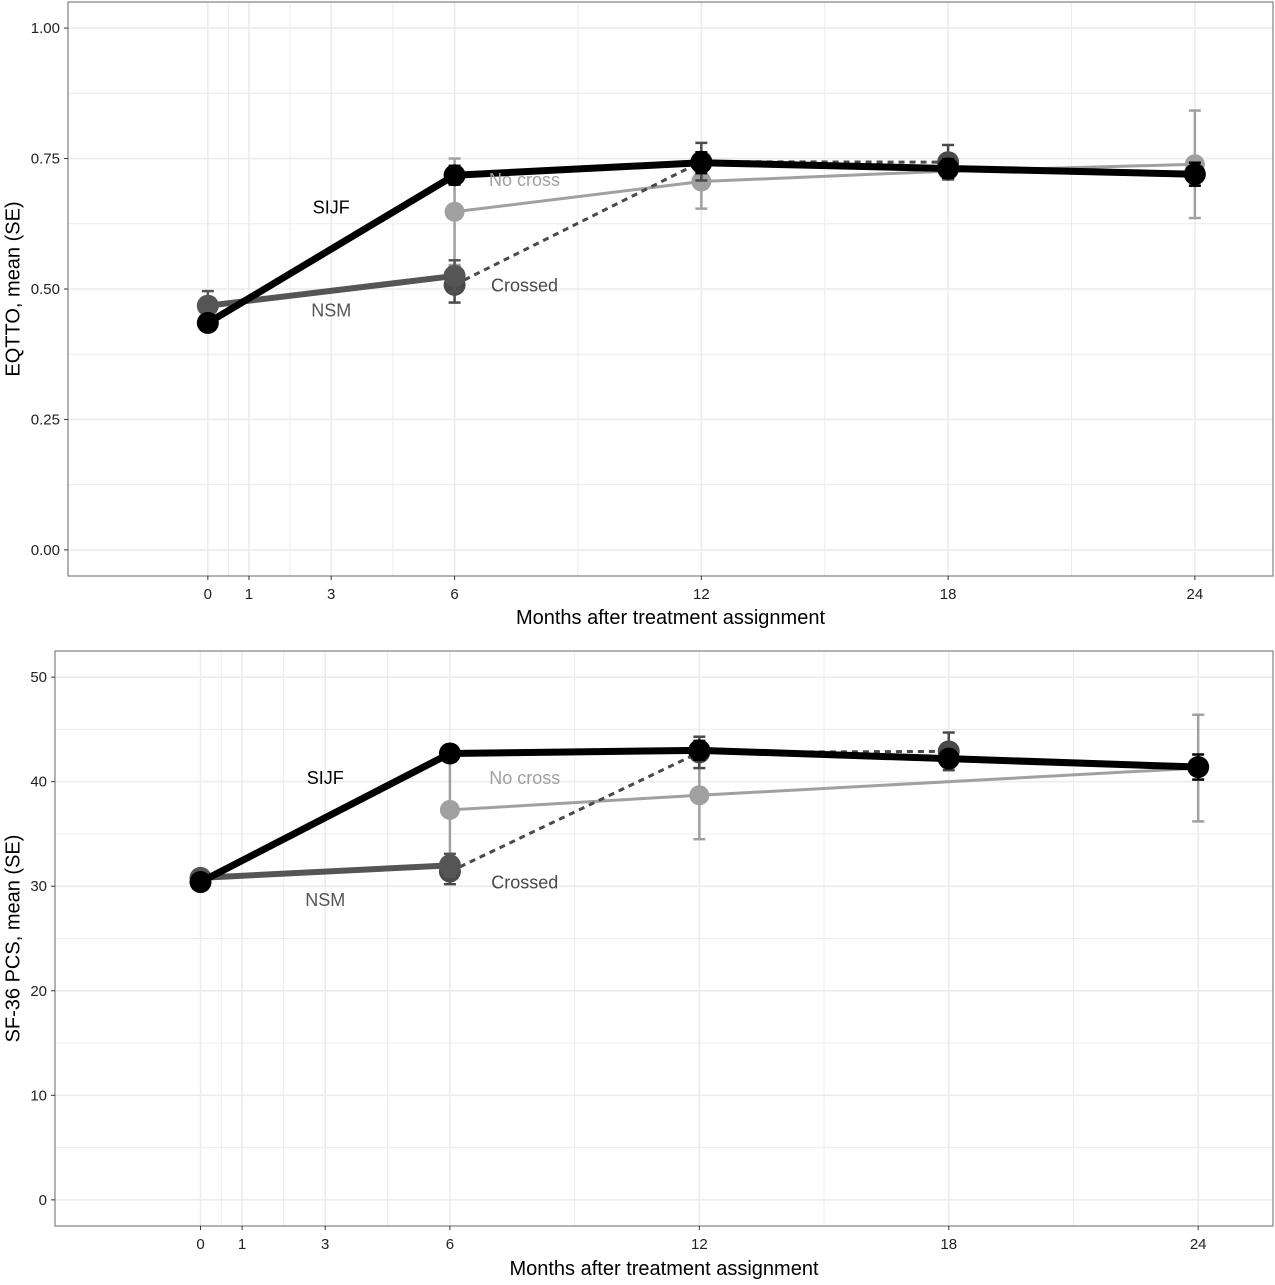  I want to click on y-tick-label: 1.00, so click(45, 28).